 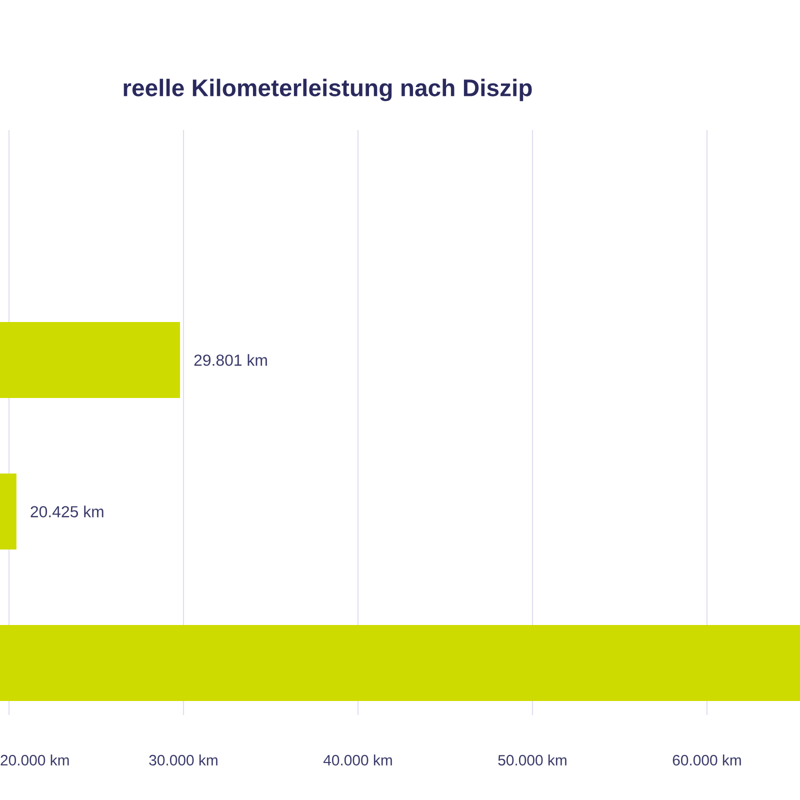 I want to click on x-tick-label: 60.000 km, so click(x=706, y=760).